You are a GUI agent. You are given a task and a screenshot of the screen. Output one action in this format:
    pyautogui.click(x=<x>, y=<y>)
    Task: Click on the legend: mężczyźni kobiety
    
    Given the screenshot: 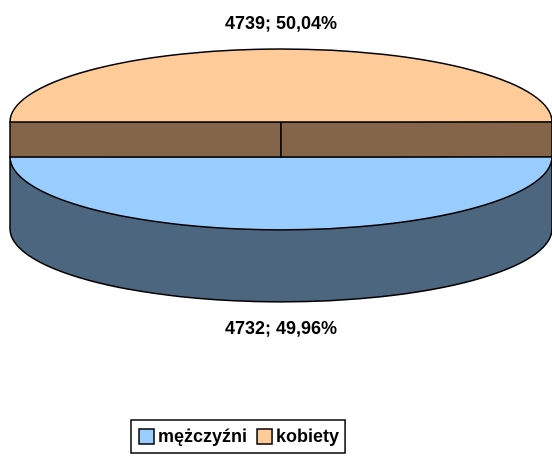 What is the action you would take?
    pyautogui.click(x=238, y=436)
    